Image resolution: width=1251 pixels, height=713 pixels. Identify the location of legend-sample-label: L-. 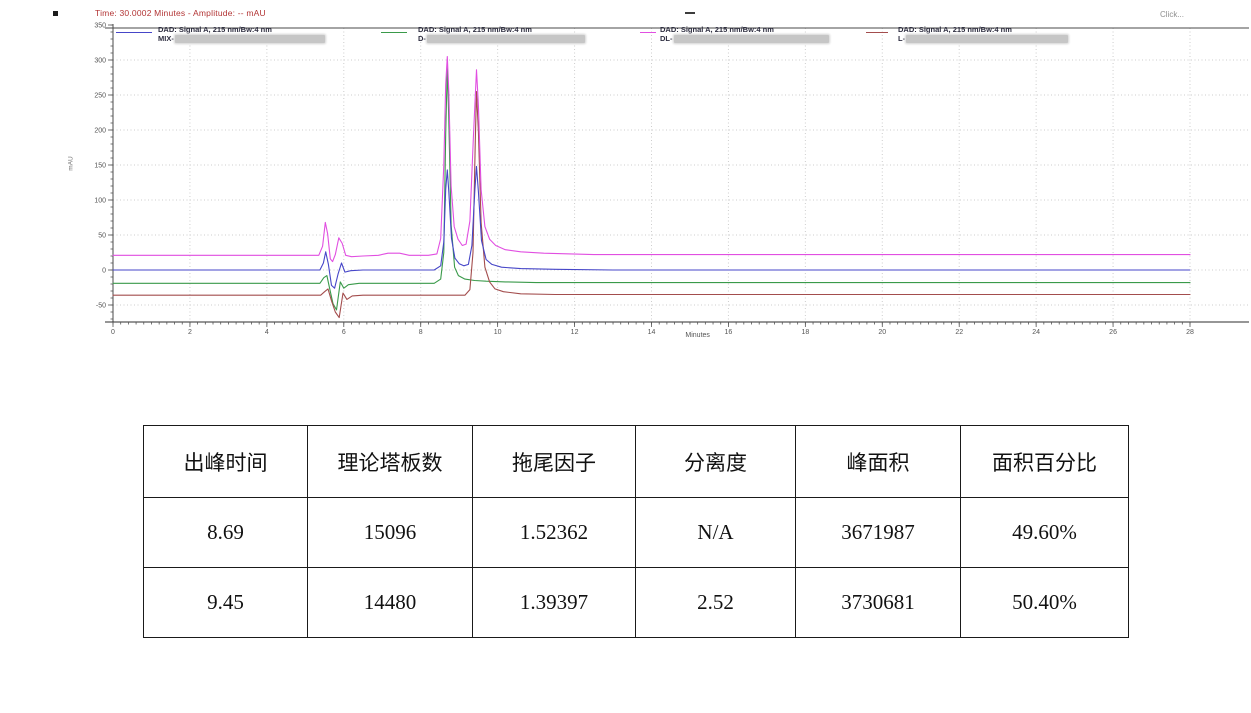
(983, 39).